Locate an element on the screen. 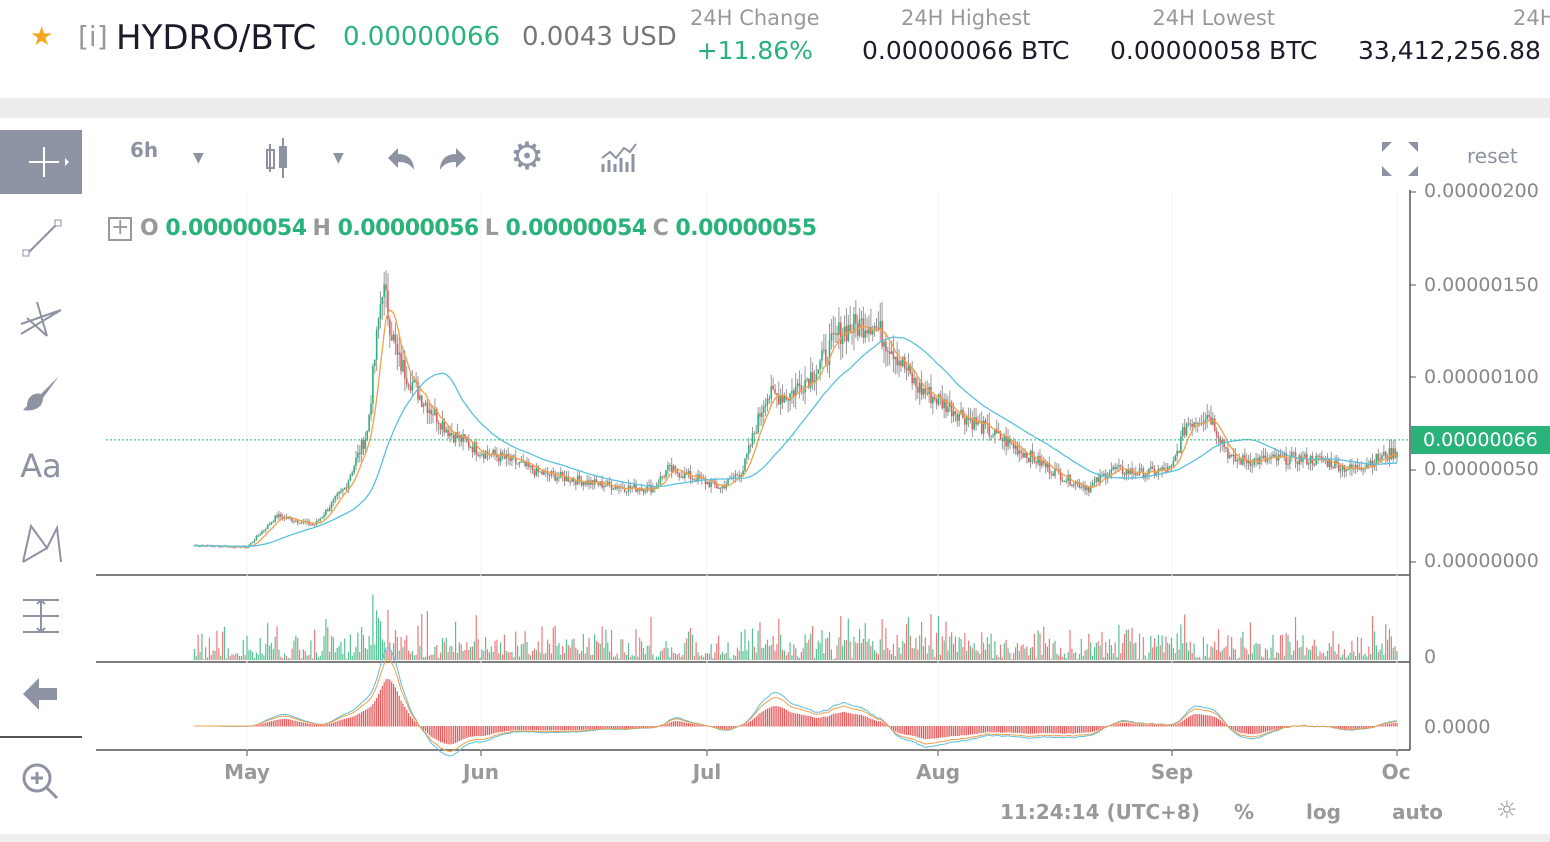  reset-button: reset is located at coordinates (1492, 156).